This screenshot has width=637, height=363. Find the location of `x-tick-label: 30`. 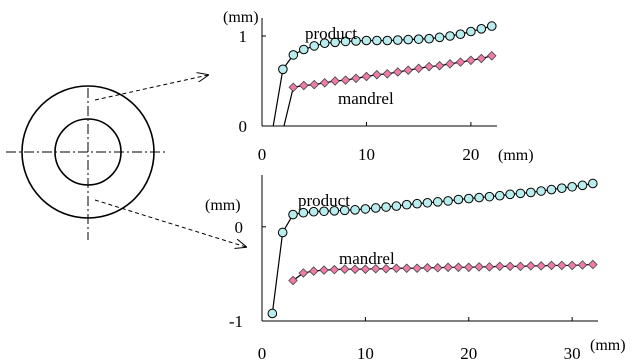

x-tick-label: 30 is located at coordinates (572, 353).